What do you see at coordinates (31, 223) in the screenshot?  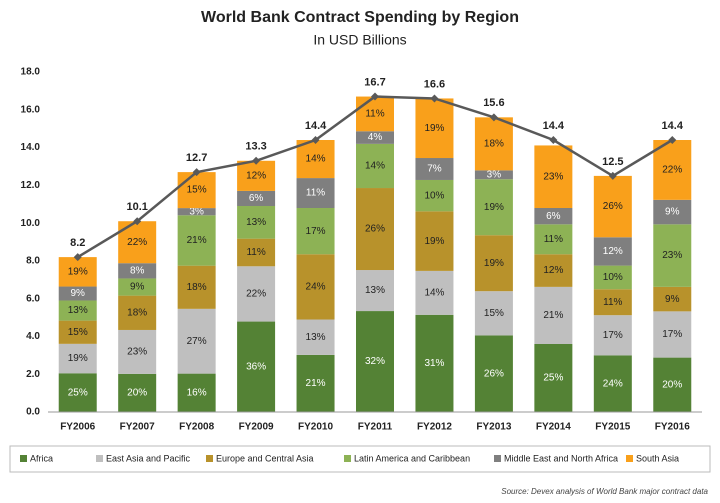 I see `y-tick-label: 10.0` at bounding box center [31, 223].